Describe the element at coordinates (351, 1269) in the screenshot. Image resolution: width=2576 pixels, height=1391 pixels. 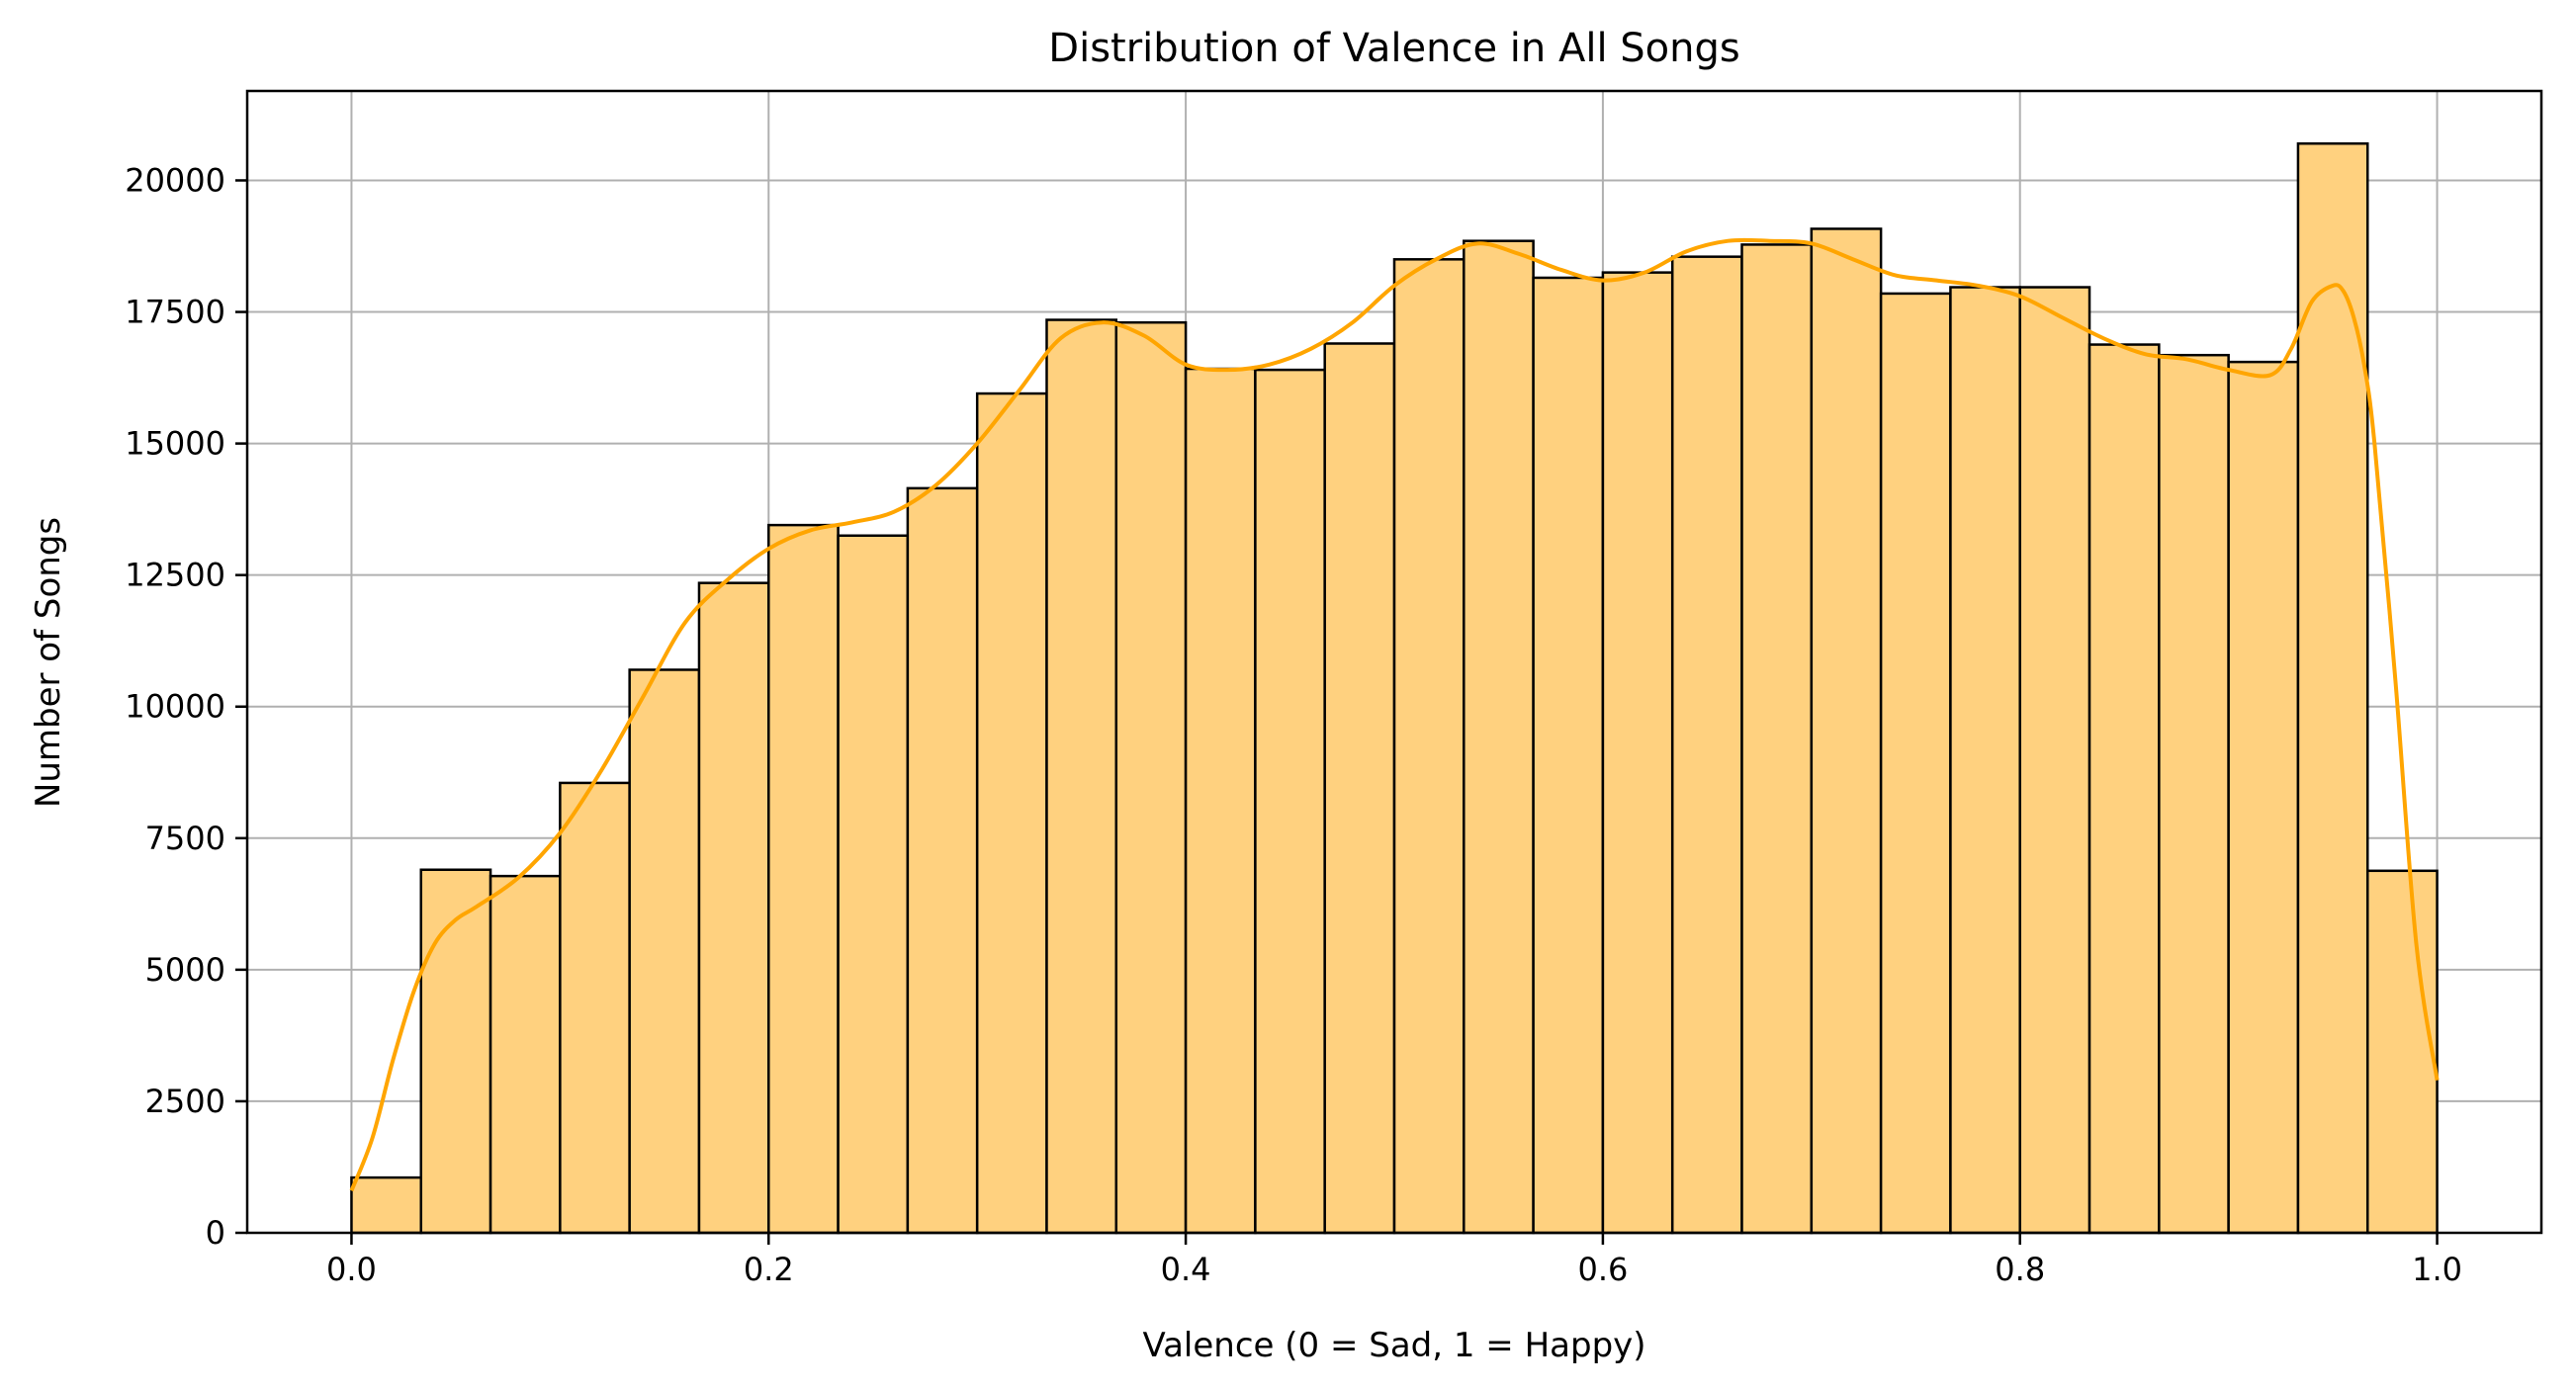
I see `x-tick-label: 0.0` at that location.